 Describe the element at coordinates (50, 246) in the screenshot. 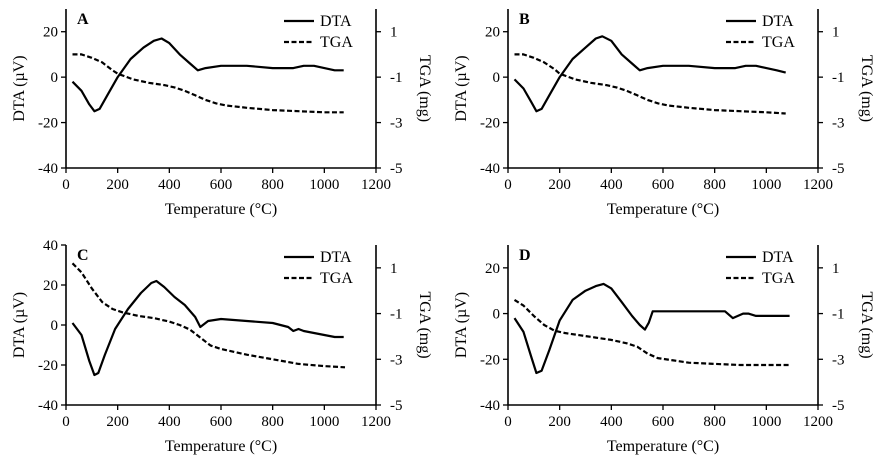

I see `y-tick-label: 40` at that location.